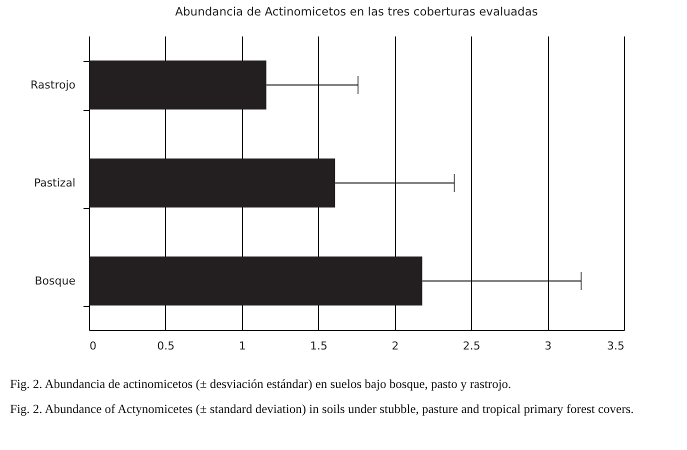 The image size is (687, 450). I want to click on x-tick-label: 3, so click(548, 346).